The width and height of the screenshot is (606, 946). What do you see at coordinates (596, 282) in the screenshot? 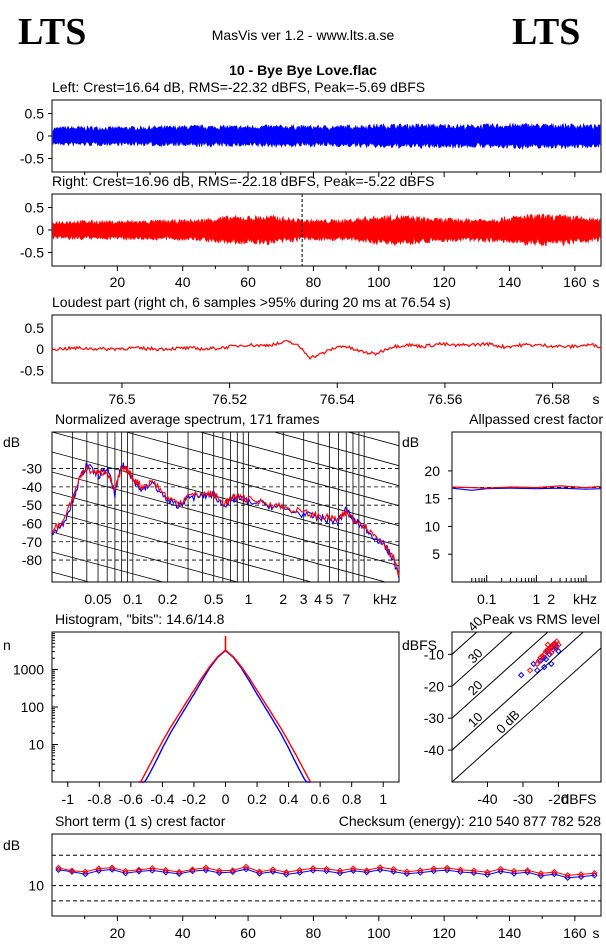
I see `waveform-xunit: s` at bounding box center [596, 282].